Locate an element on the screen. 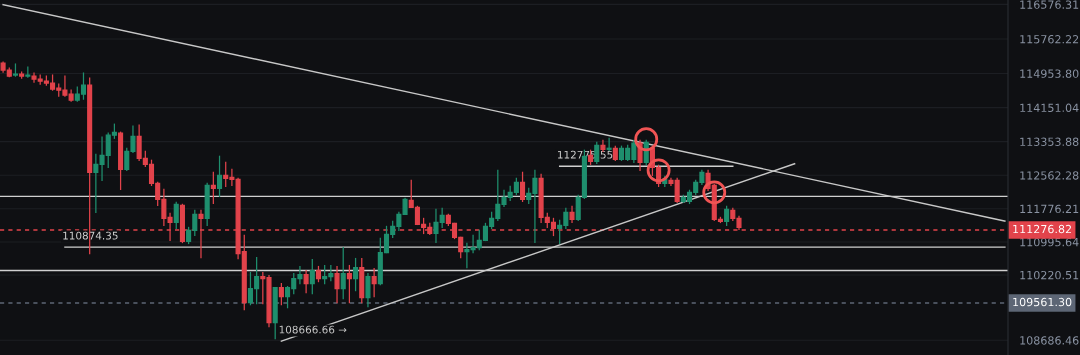  y-tick-label: 112562.28 is located at coordinates (1049, 175).